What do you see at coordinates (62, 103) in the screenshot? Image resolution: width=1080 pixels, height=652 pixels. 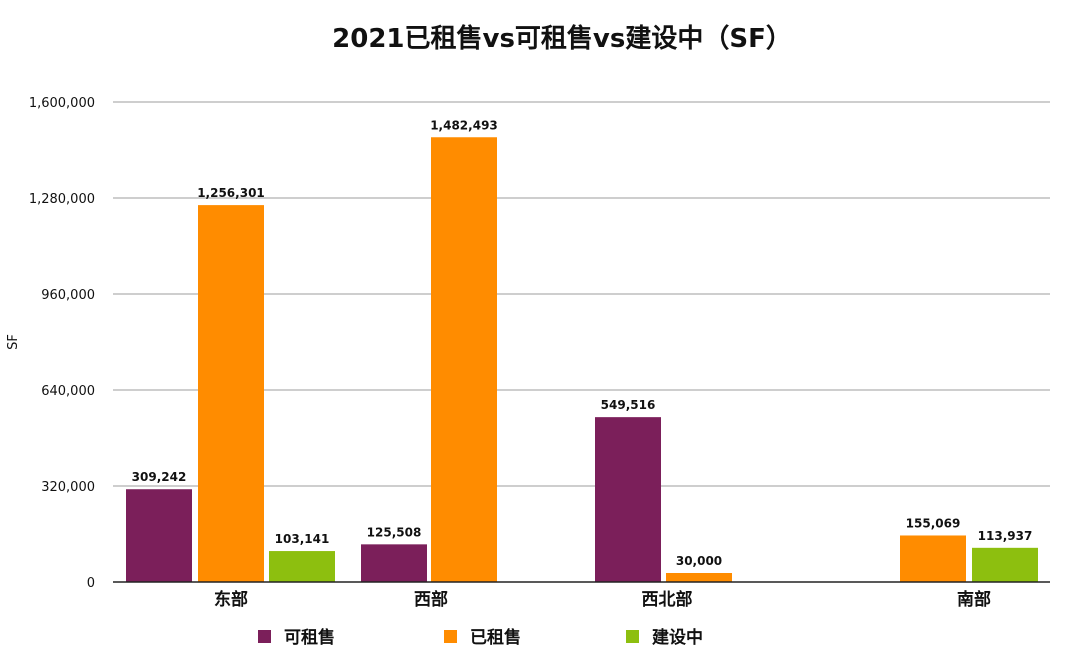 I see `y-tick-label: 1,600,000` at bounding box center [62, 103].